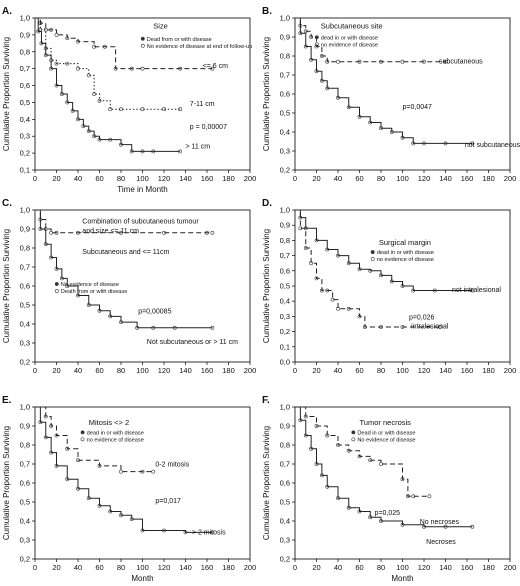  What do you see at coordinates (25, 502) in the screenshot?
I see `panel-5-ytick-label: 0,5` at bounding box center [25, 502].